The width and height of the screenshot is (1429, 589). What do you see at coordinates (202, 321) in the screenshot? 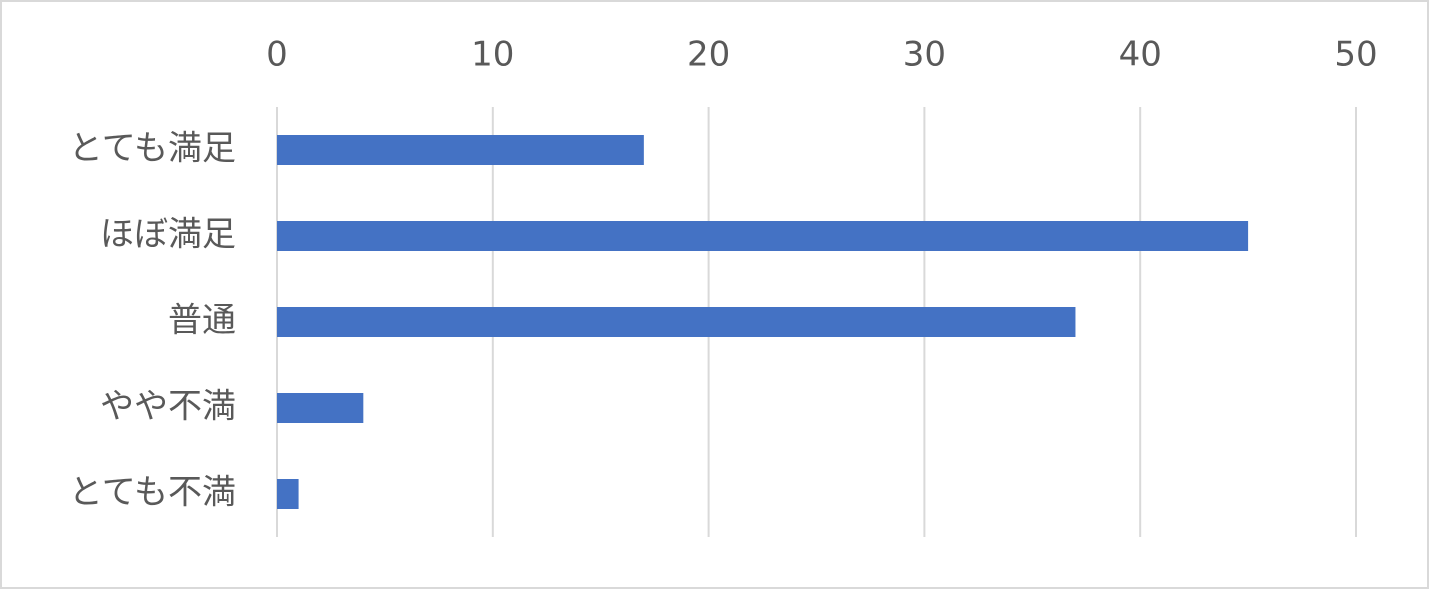
I see `y-tick-label: 普通` at bounding box center [202, 321].